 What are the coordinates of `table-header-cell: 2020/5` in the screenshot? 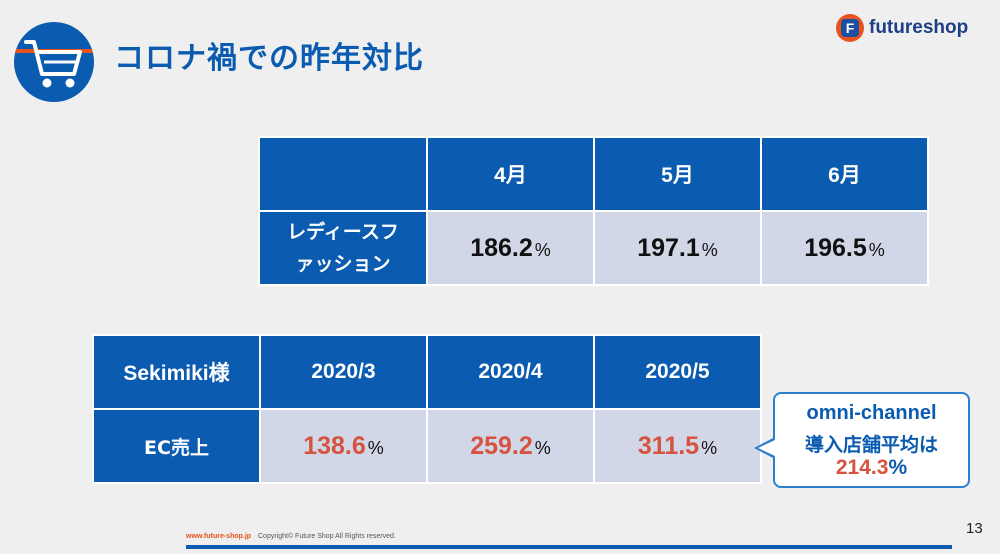 It's located at (677, 372).